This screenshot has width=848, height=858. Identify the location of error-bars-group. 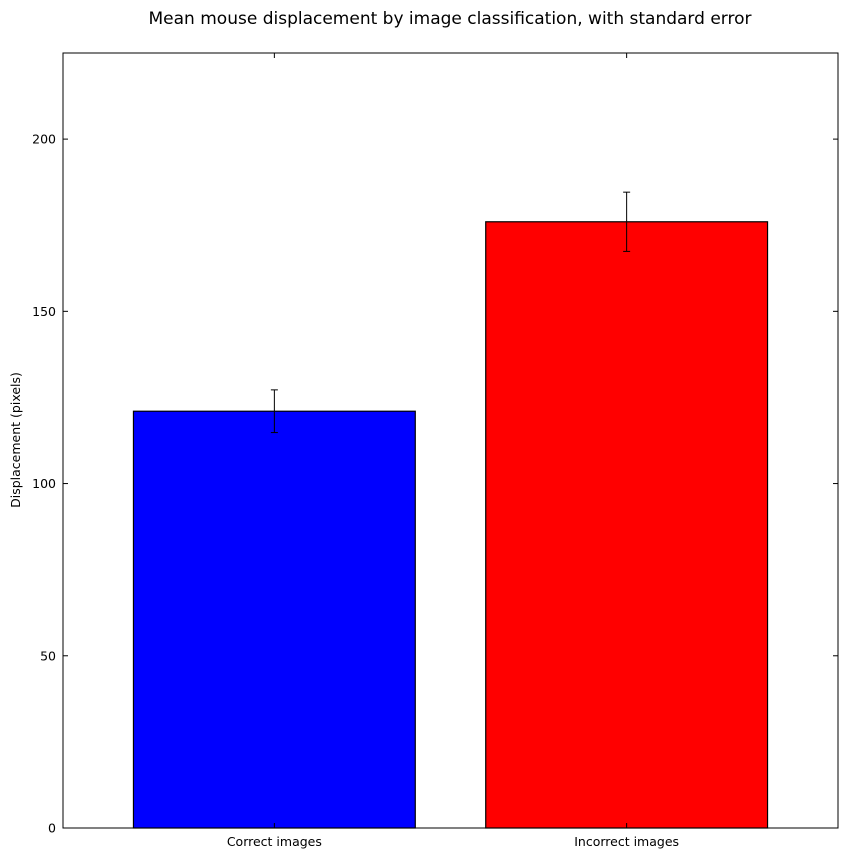
(450, 312).